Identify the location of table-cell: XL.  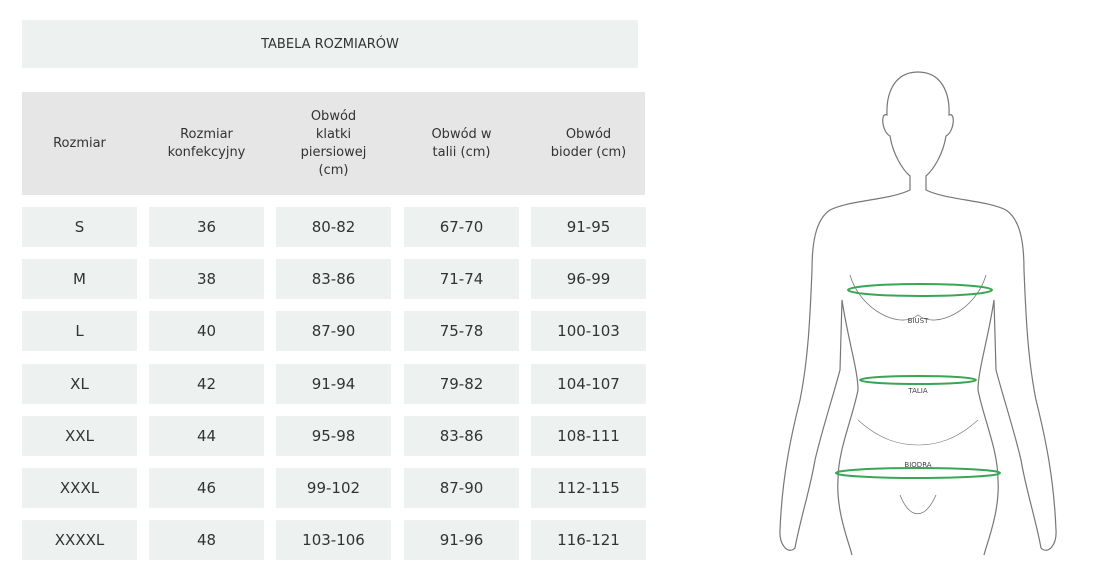
(79, 383).